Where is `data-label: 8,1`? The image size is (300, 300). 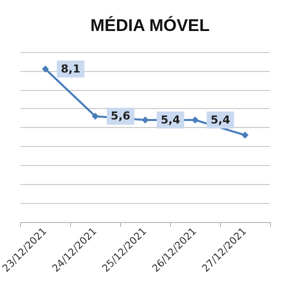
data-label: 8,1 is located at coordinates (70, 69).